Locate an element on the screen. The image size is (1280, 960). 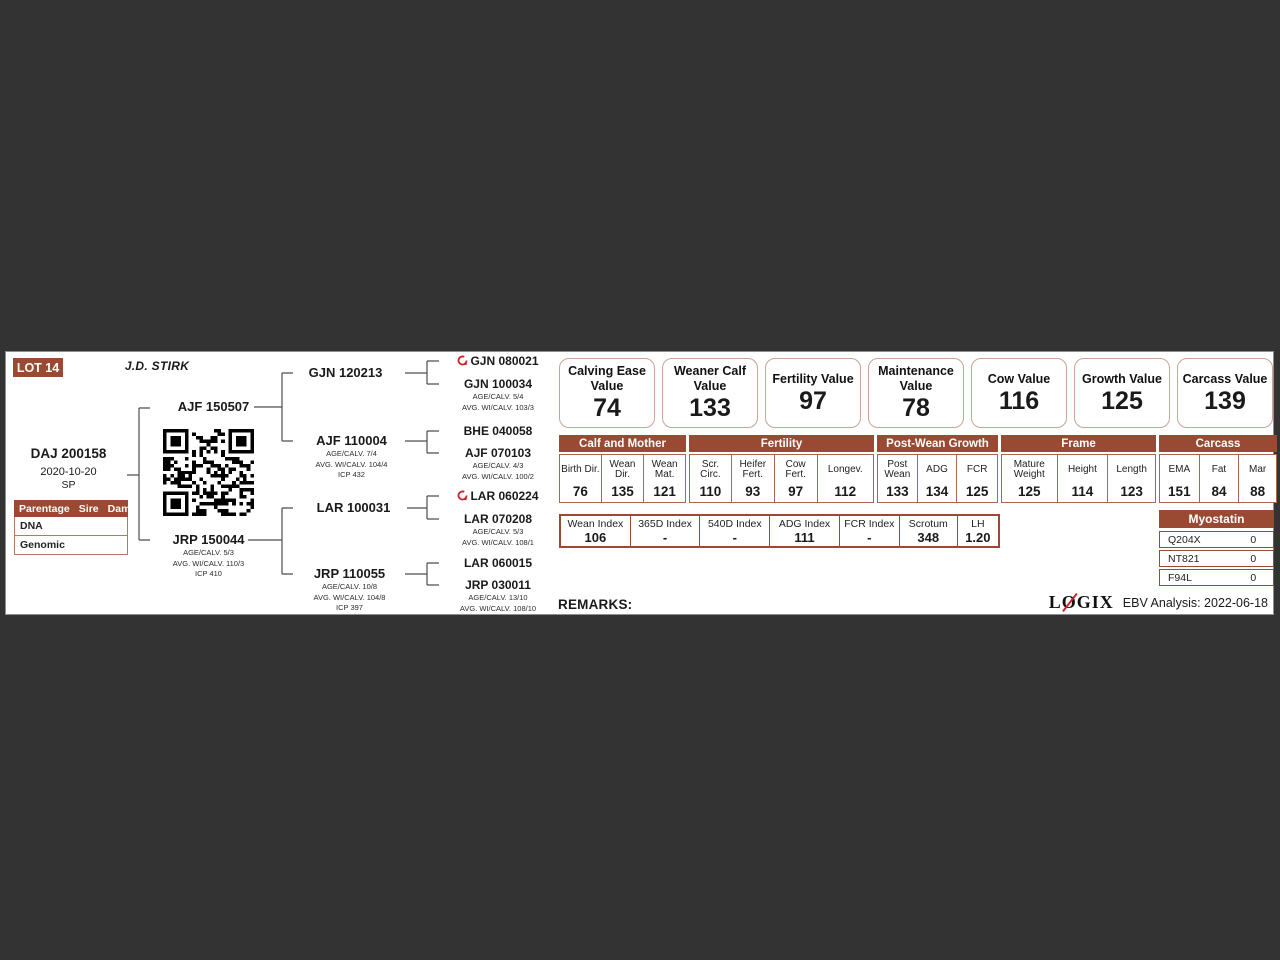
parentage-row-dna: DNA is located at coordinates (71, 526).